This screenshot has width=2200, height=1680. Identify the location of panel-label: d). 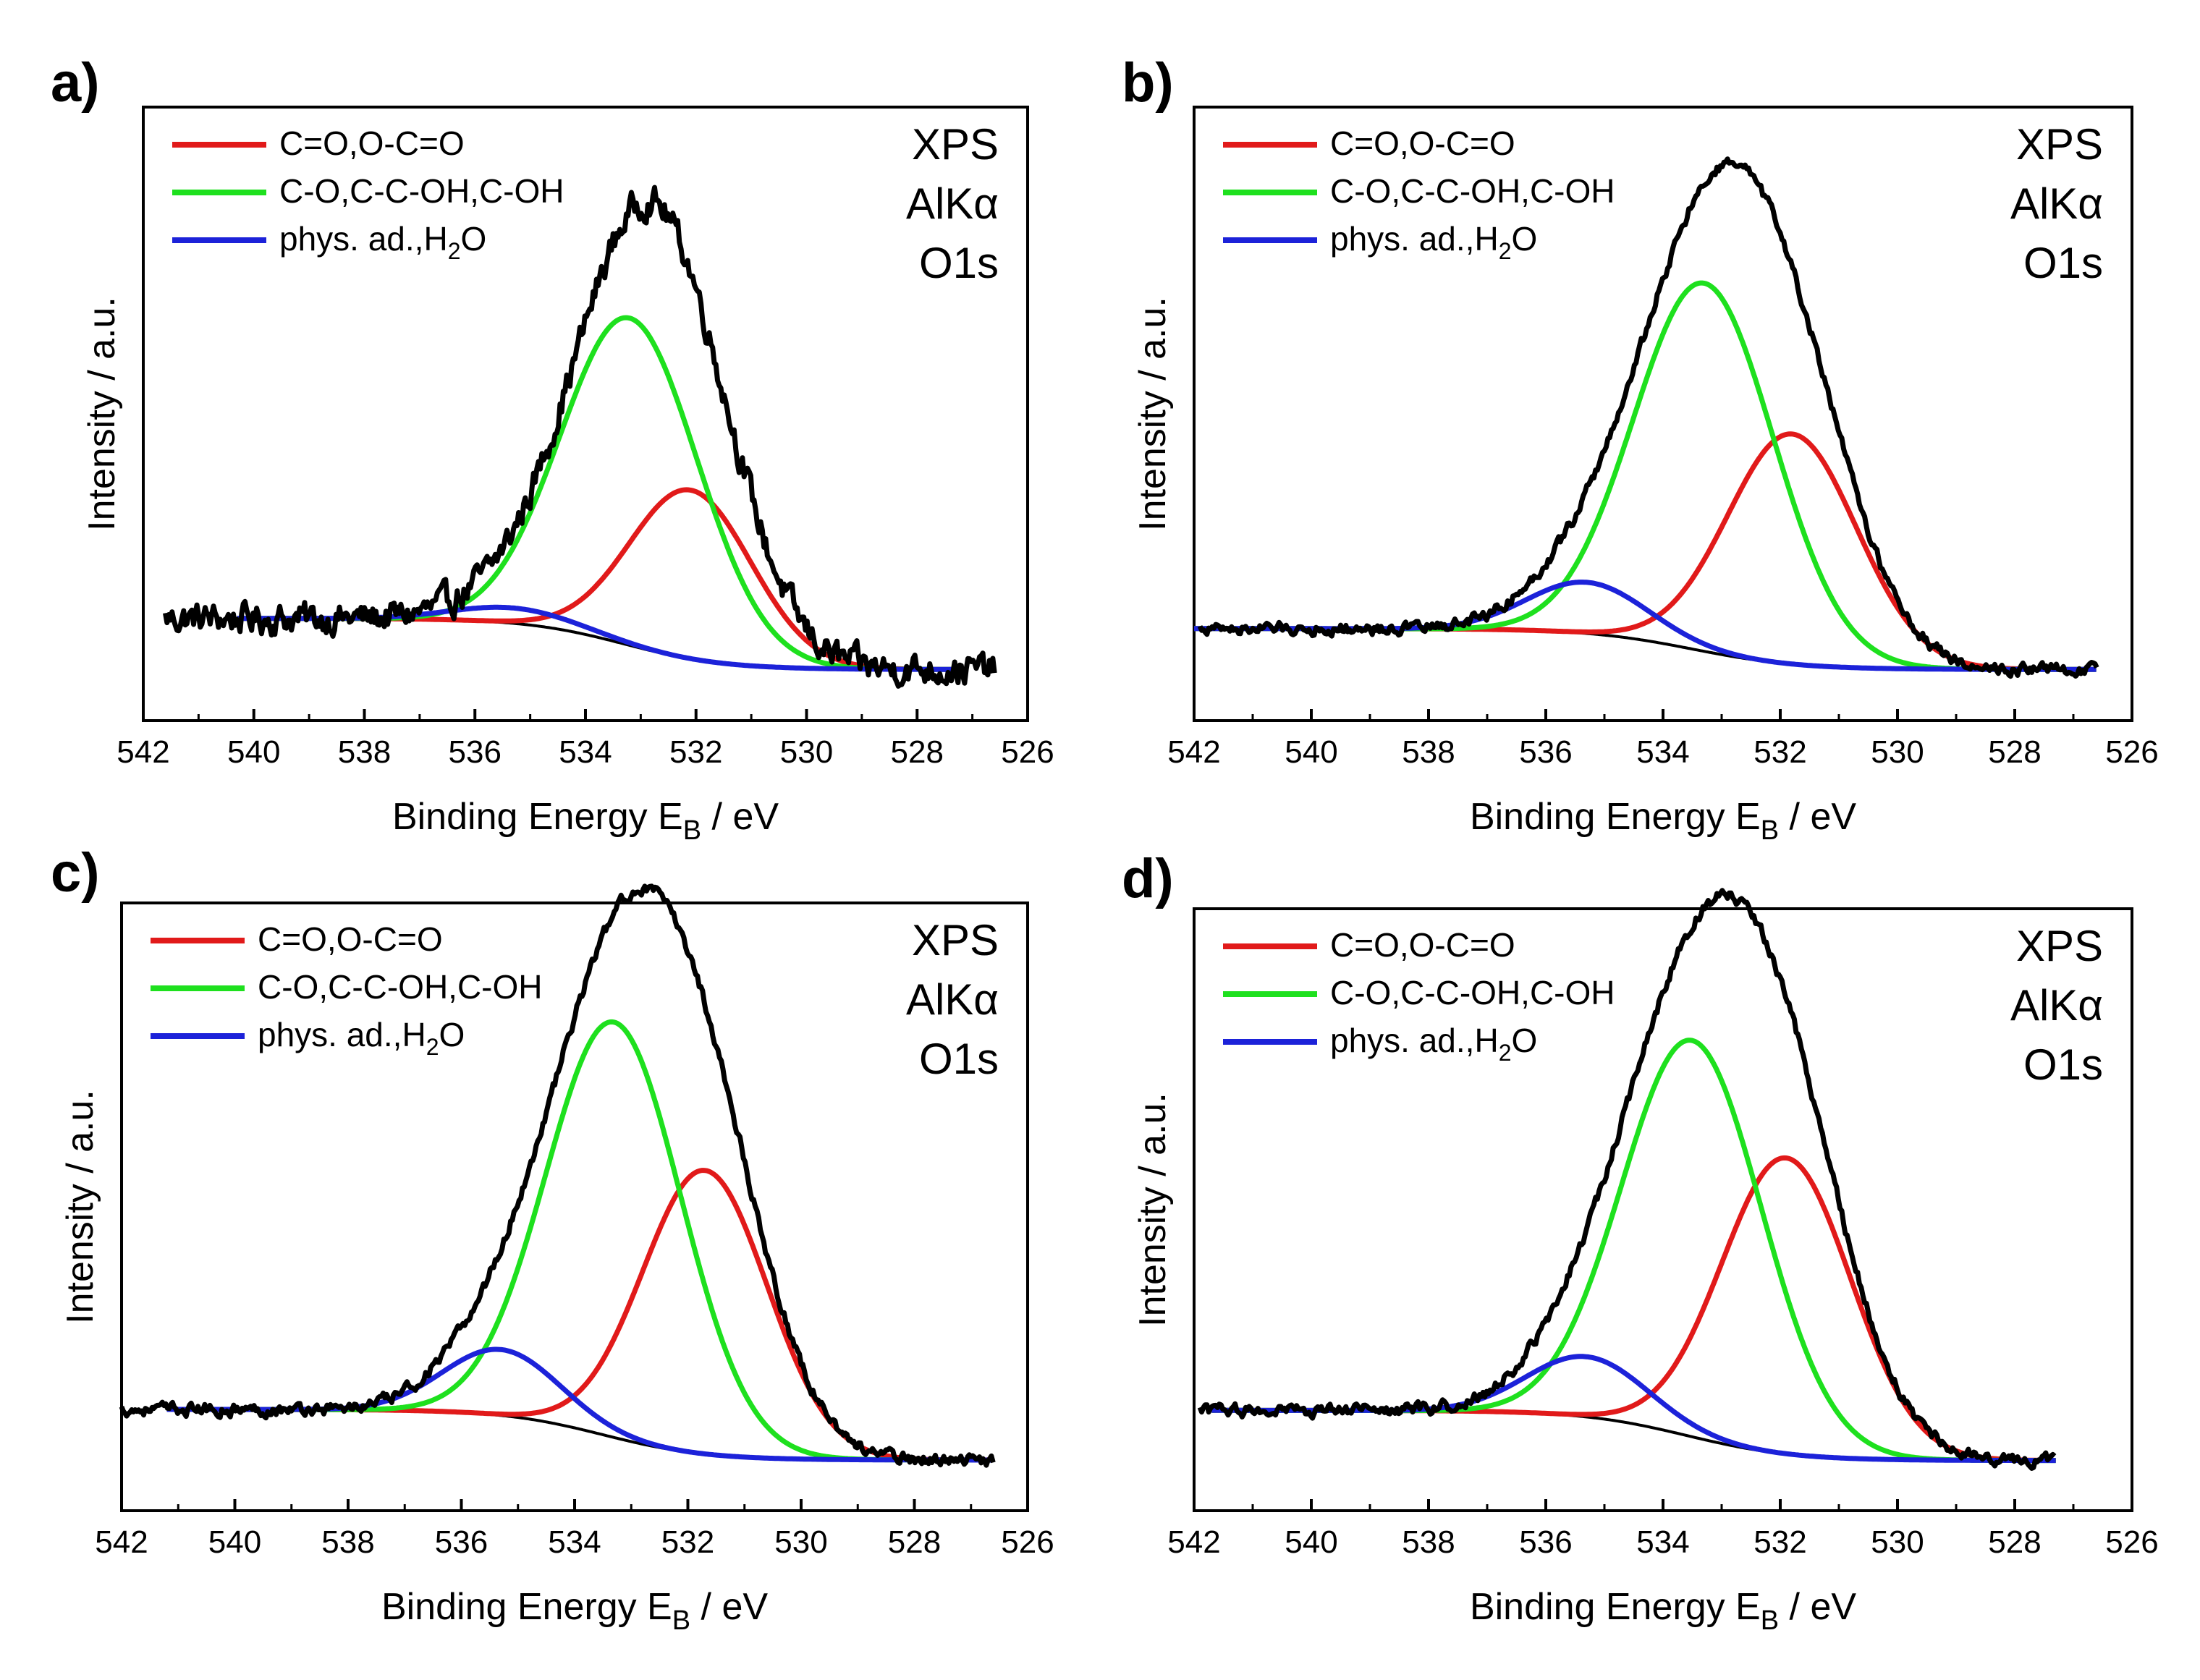
(1148, 879).